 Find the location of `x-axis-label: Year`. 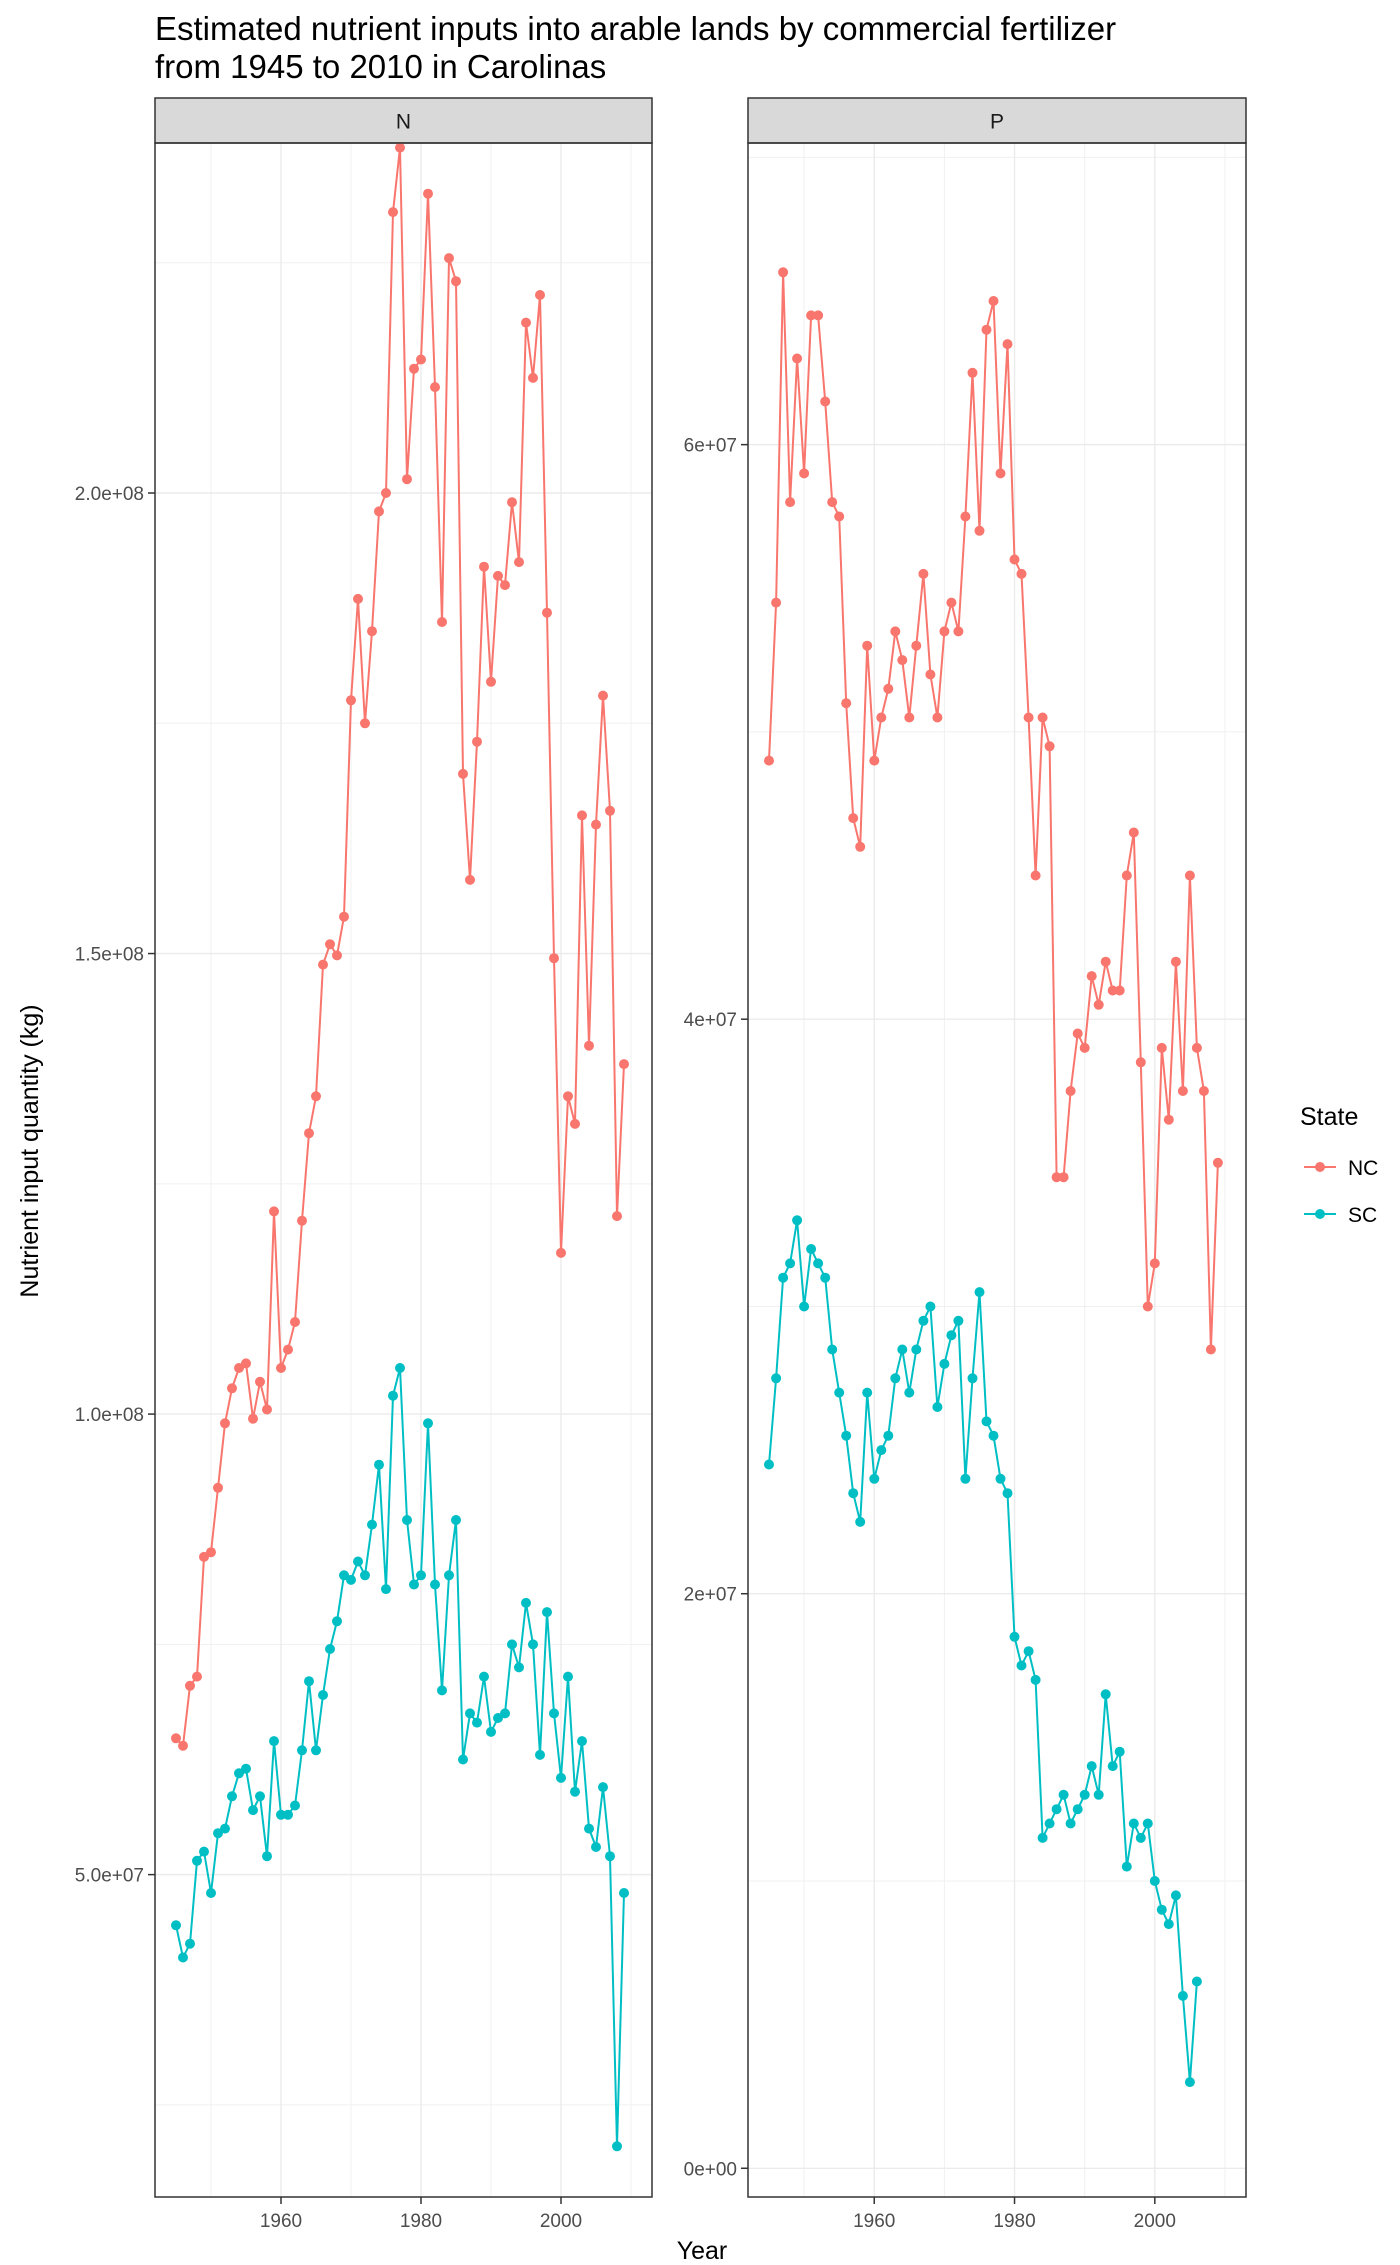

x-axis-label: Year is located at coordinates (702, 2251).